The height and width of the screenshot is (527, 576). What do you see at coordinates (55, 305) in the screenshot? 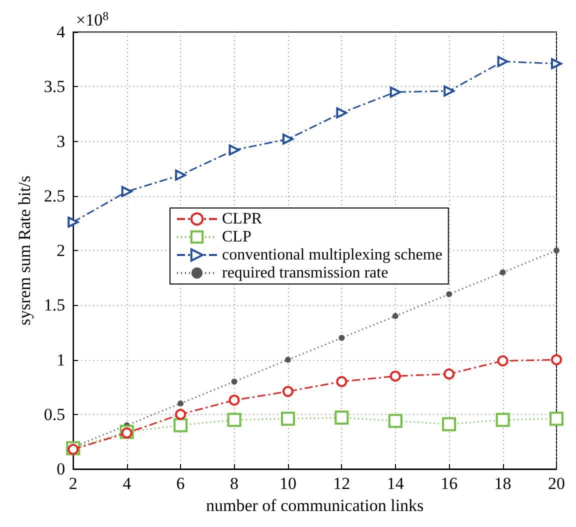
I see `y-tick-label: 1.5` at bounding box center [55, 305].